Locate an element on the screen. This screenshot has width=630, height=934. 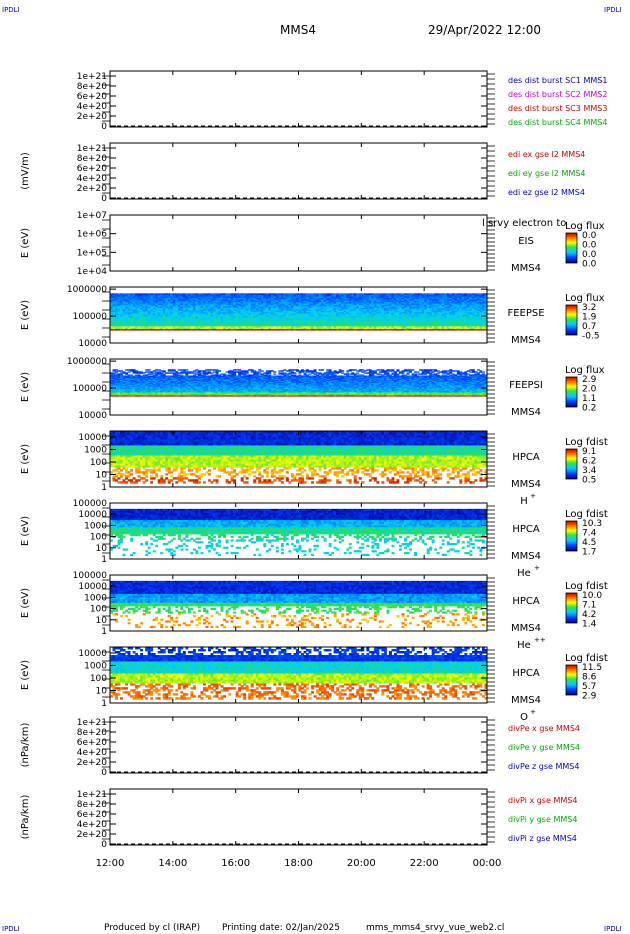
colorbar is located at coordinates (571, 320).